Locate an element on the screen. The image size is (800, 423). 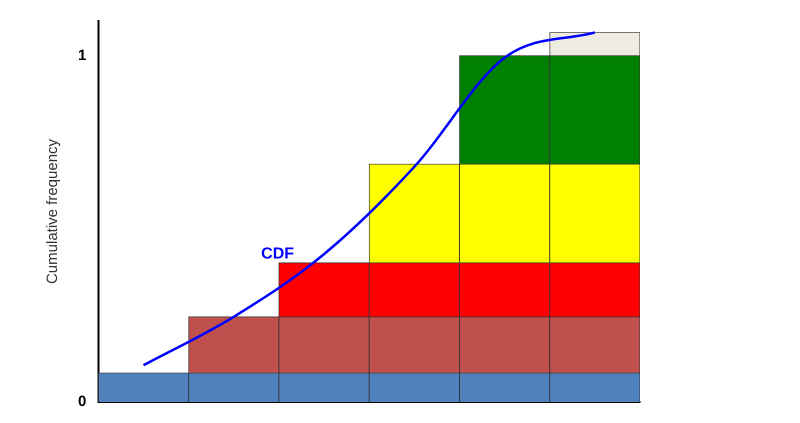
y-tick-label: 1 is located at coordinates (82, 55).